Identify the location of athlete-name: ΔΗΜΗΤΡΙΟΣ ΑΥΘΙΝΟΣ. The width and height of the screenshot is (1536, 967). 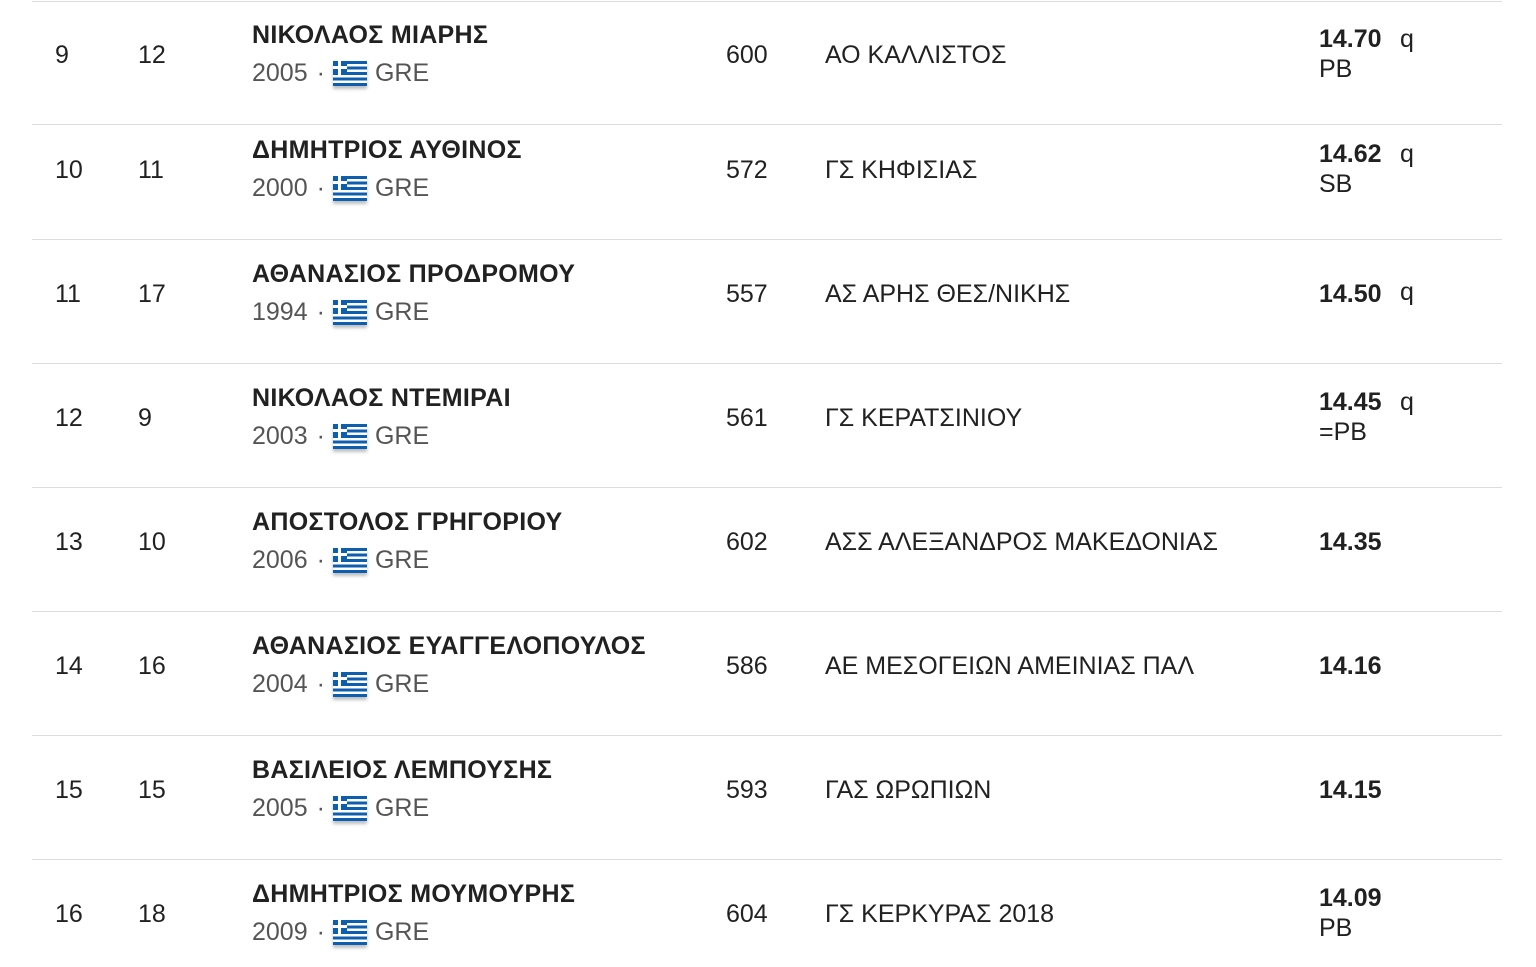
(387, 150).